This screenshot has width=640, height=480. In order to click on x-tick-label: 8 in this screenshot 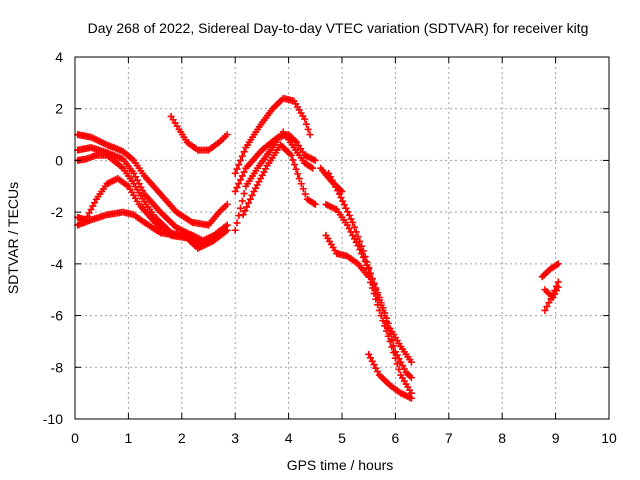, I will do `click(502, 438)`.